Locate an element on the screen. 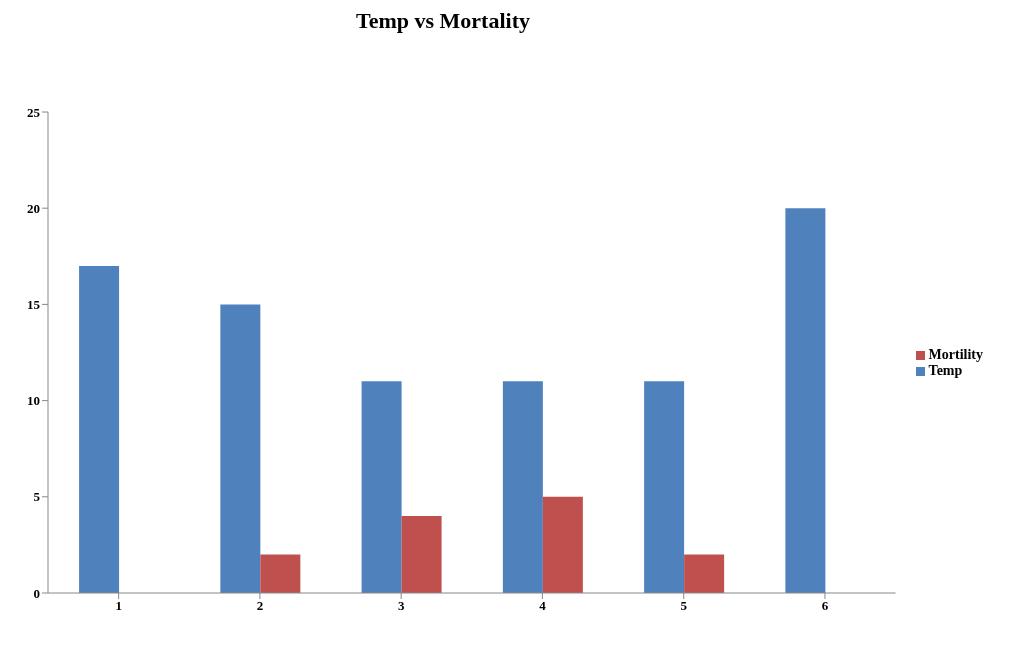 This screenshot has height=647, width=1011. x-tick-label: 3 is located at coordinates (401, 606).